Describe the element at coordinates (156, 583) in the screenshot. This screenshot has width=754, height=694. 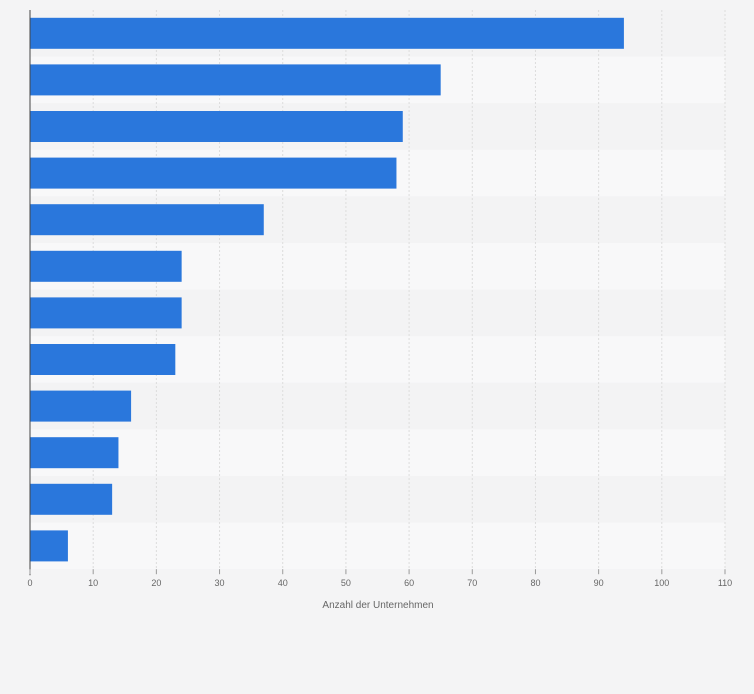
I see `x-tick-label: 20` at that location.